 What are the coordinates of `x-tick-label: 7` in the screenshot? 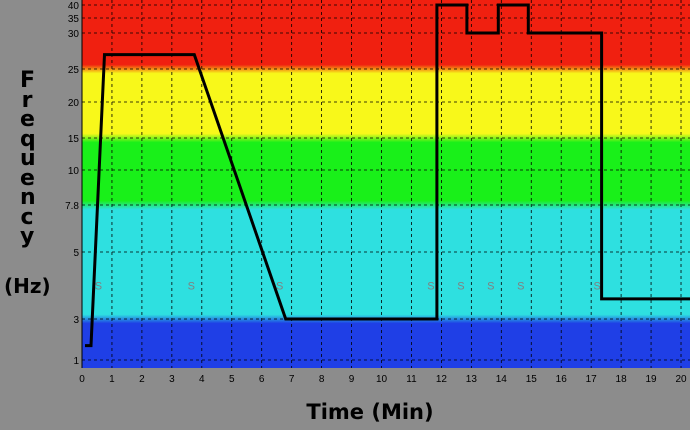 It's located at (292, 379).